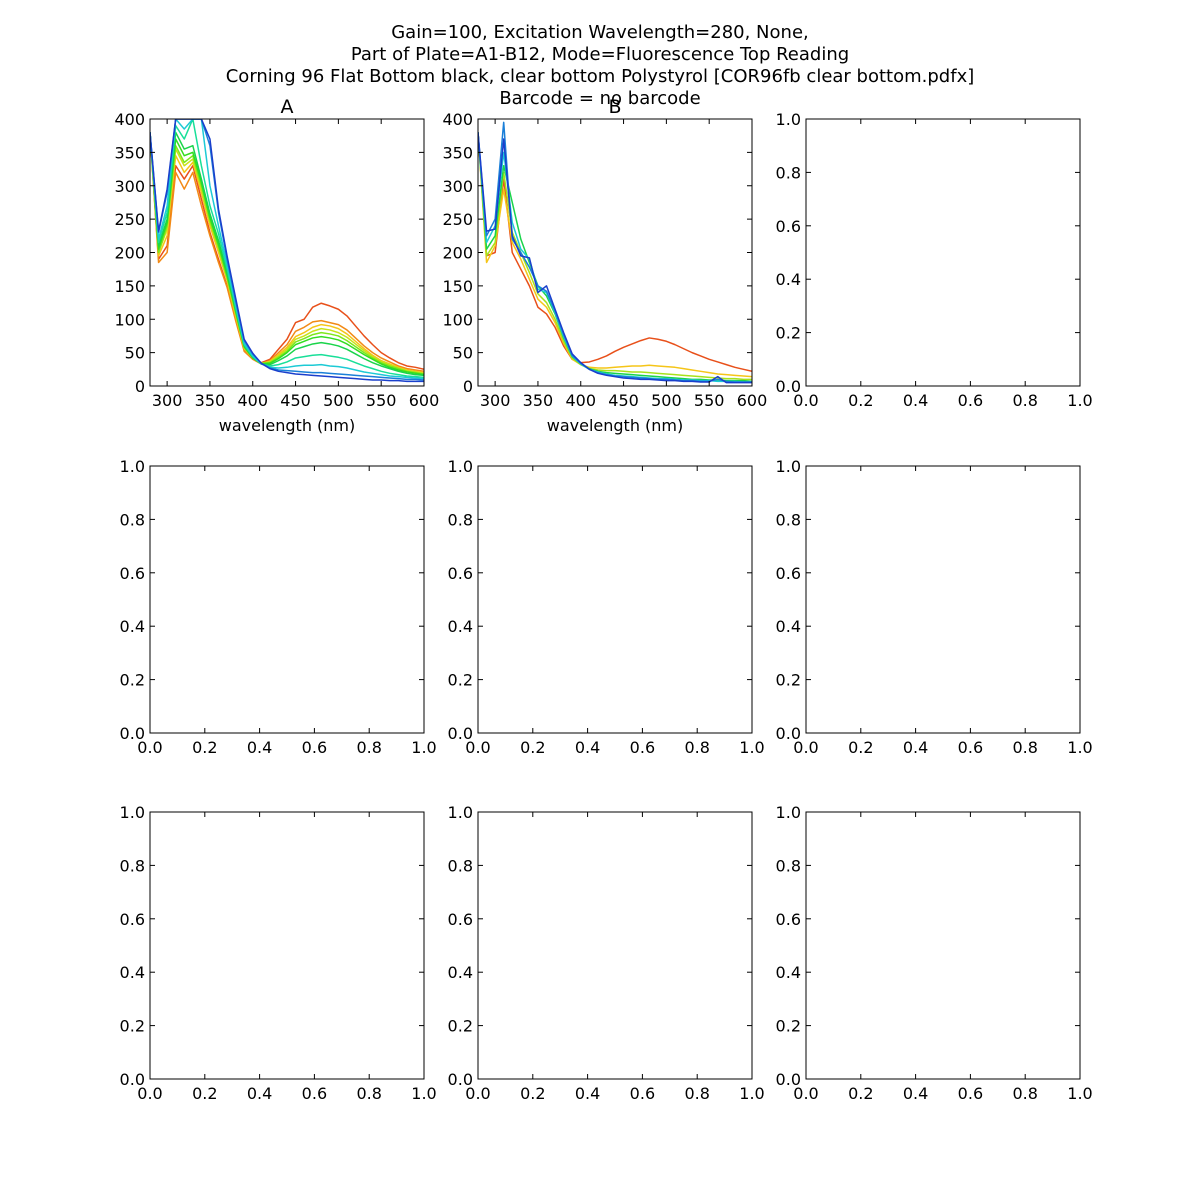 This screenshot has width=1200, height=1200. I want to click on subplot-3: 0.0 0.2 0.4 0.6 0.8 1.0 0.0 0.2 0.4 0.6 0.8 1.0, so click(934, 260).